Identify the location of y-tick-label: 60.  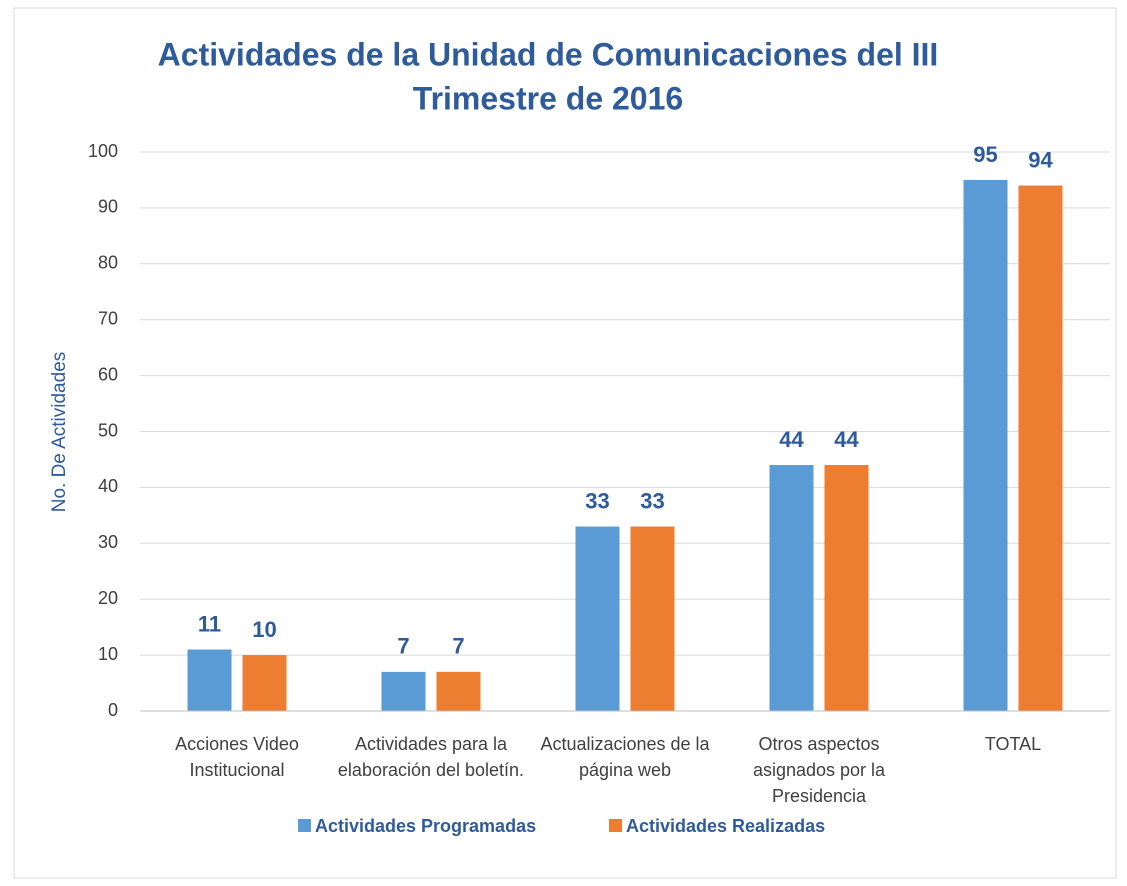
(108, 374).